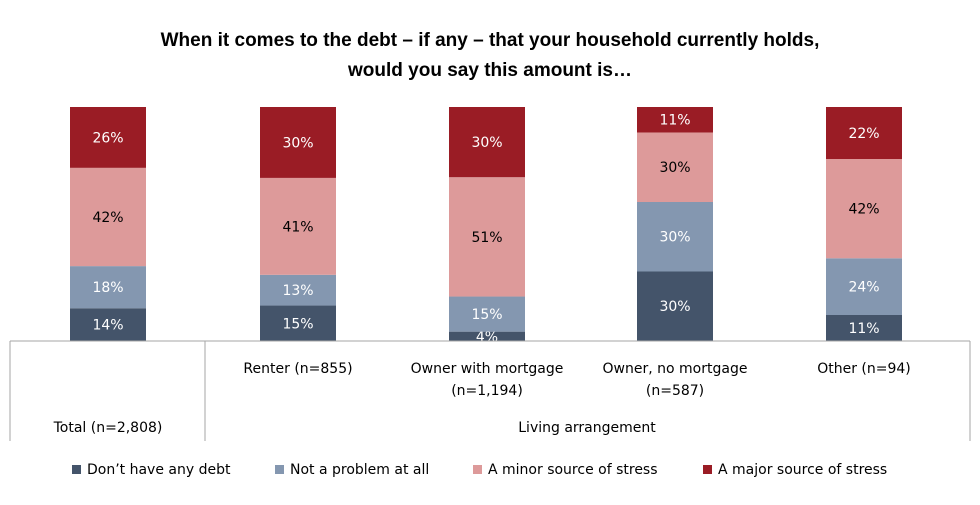 Image resolution: width=980 pixels, height=505 pixels. Describe the element at coordinates (159, 470) in the screenshot. I see `legend-label: Don’t have any debt` at that location.